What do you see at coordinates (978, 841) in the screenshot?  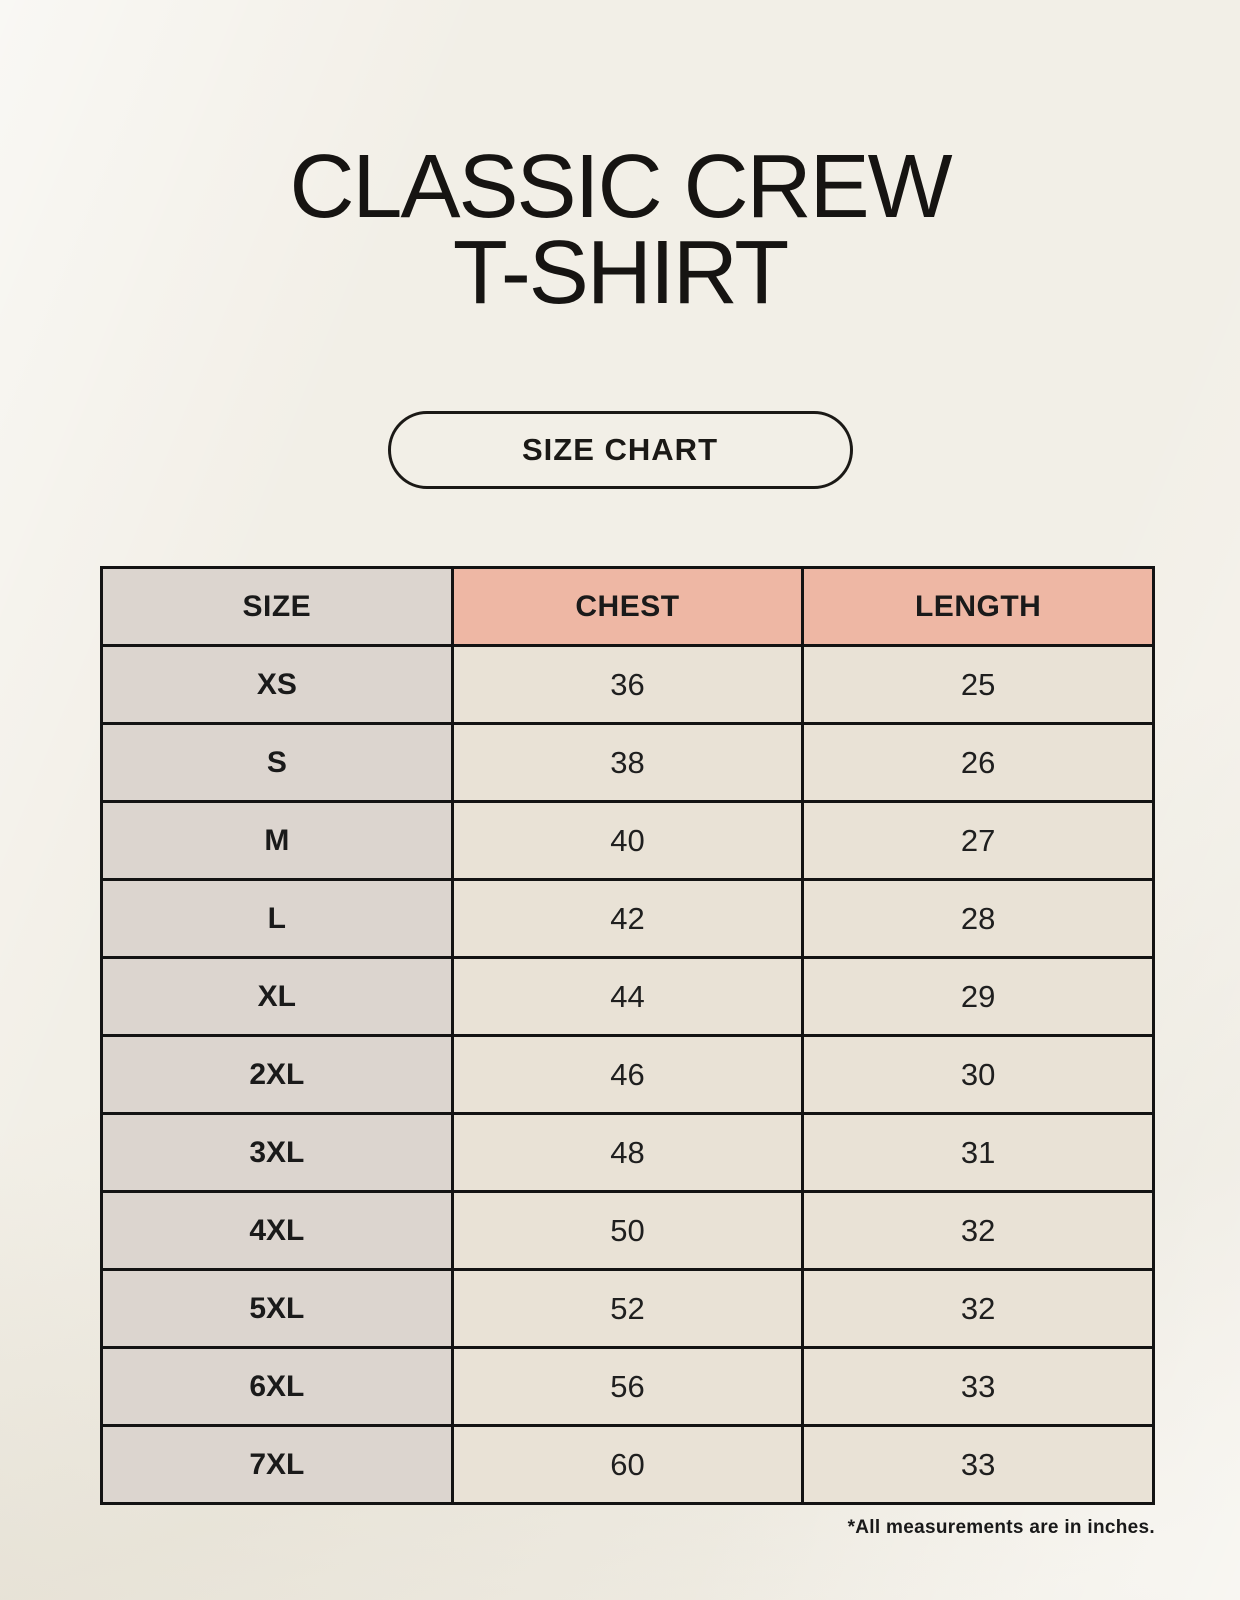 I see `length-cell: 27` at bounding box center [978, 841].